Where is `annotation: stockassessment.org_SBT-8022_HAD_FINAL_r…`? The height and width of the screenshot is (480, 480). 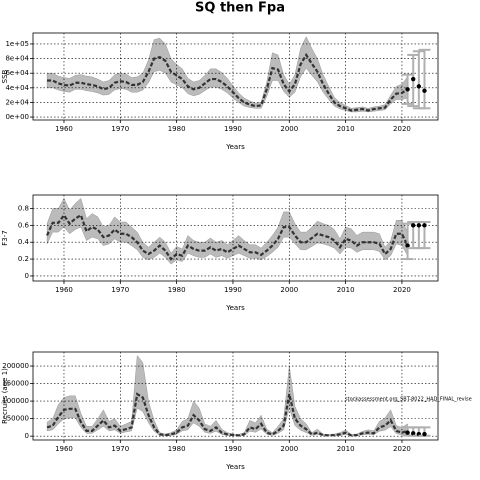 annotation: stockassessment.org_SBT-8022_HAD_FINAL_r… is located at coordinates (408, 400).